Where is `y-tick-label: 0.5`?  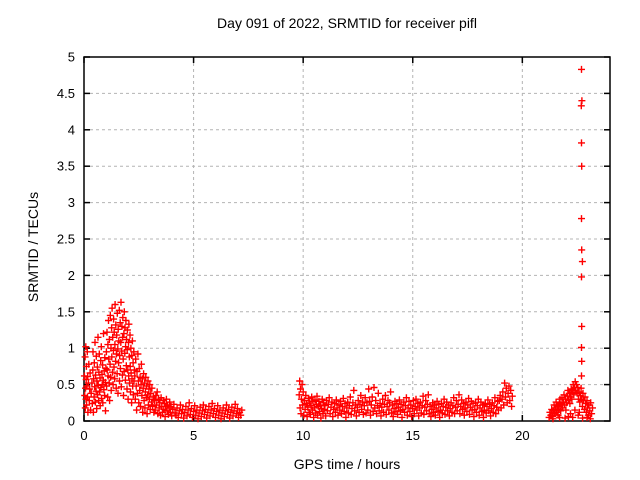
y-tick-label: 0.5 is located at coordinates (66, 384).